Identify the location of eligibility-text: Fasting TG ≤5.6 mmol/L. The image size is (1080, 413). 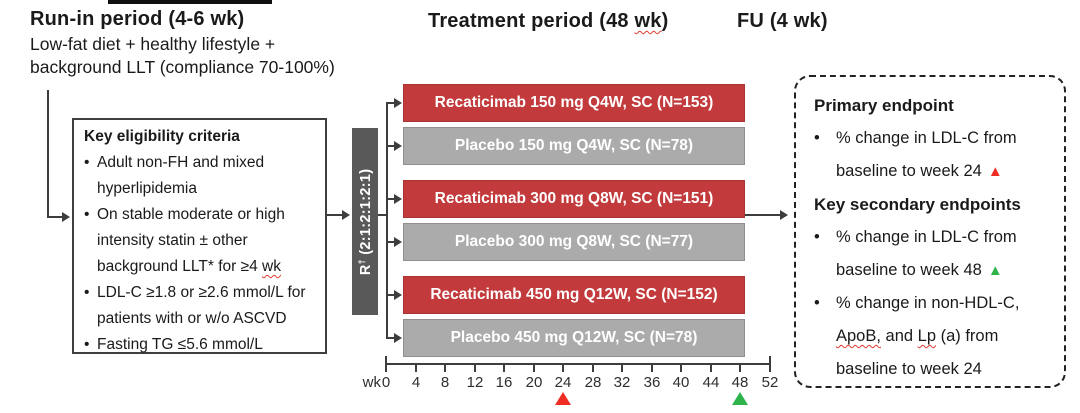
(180, 344).